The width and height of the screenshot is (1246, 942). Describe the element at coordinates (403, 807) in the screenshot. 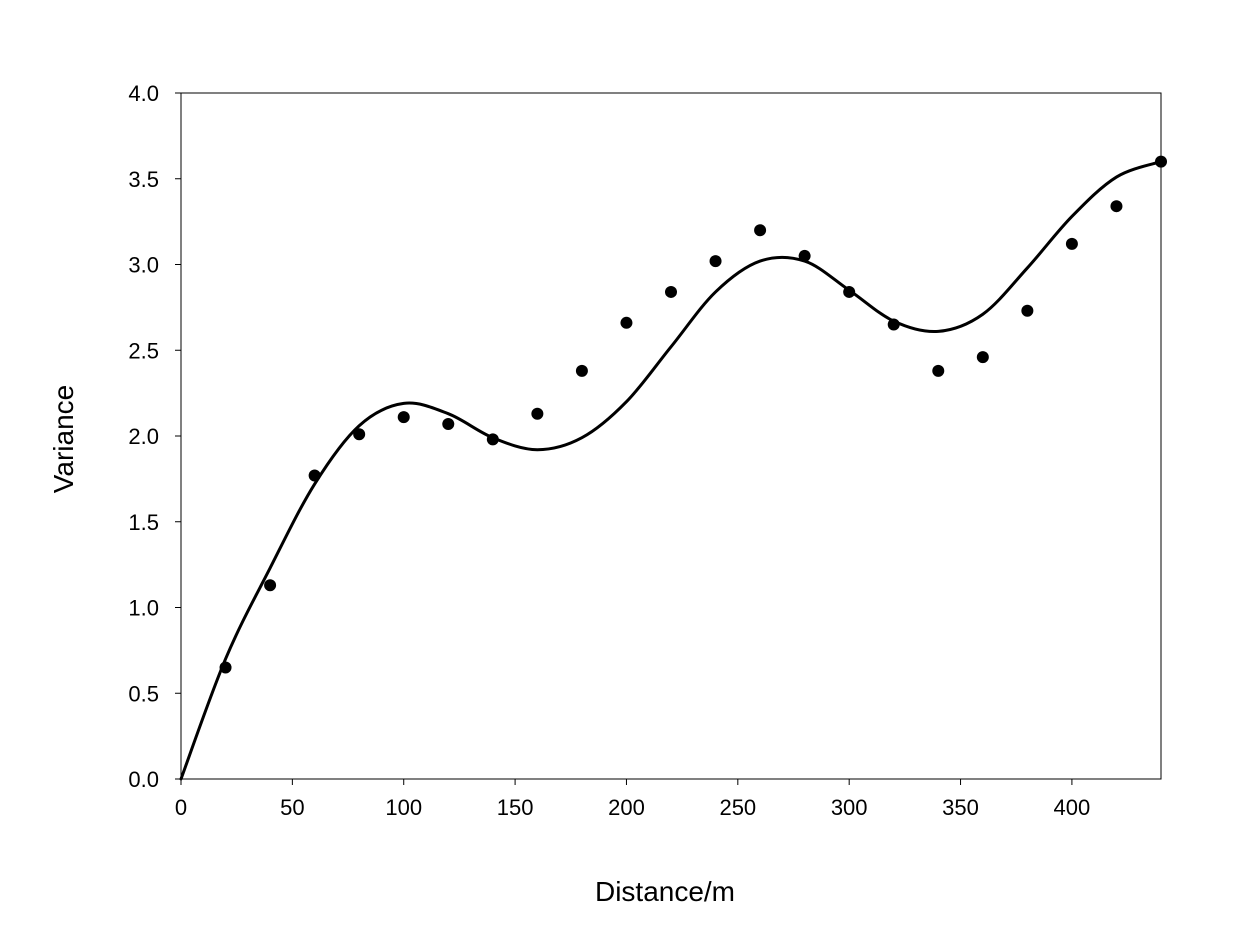

I see `x-tick-label: 100` at that location.